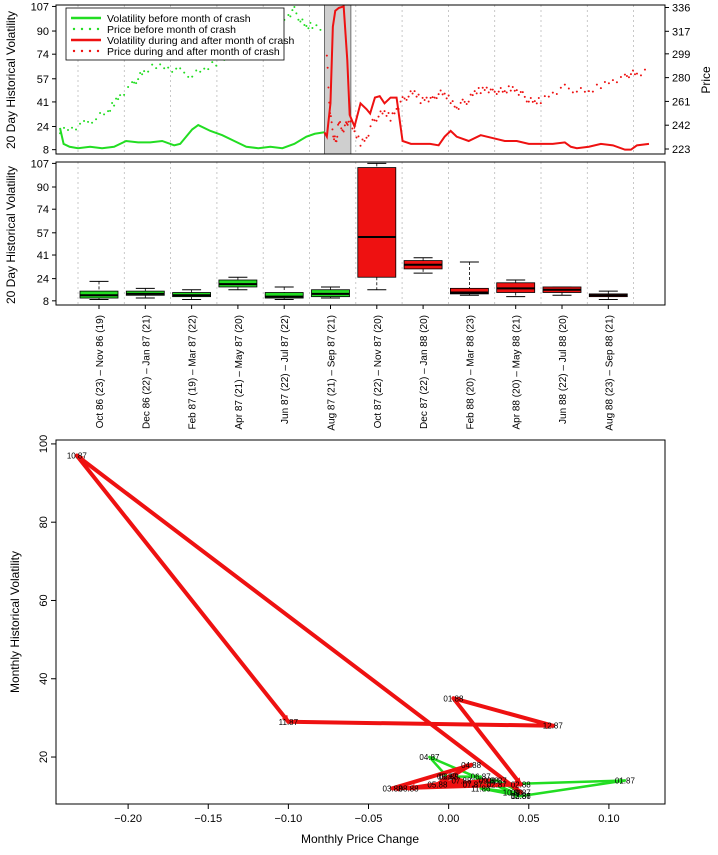 This screenshot has width=718, height=855. Describe the element at coordinates (44, 444) in the screenshot. I see `p3-ytick-label-4: 100` at that location.